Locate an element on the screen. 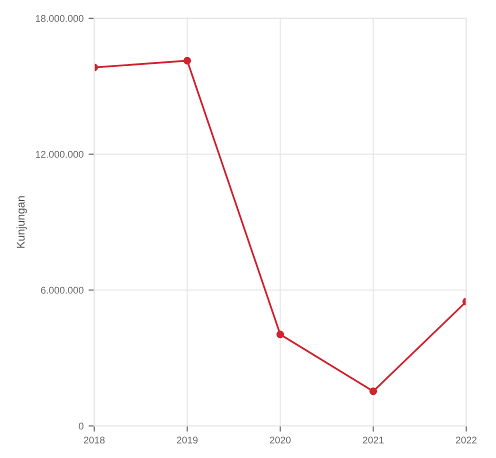  x-tick-label: 2018 is located at coordinates (94, 440).